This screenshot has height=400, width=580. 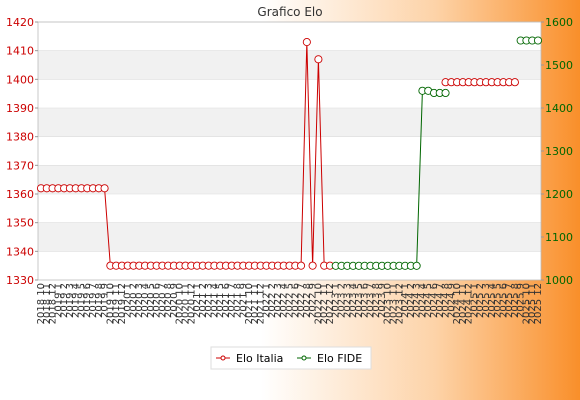 What do you see at coordinates (47, 303) in the screenshot?
I see `x-tick-label: 2018 11` at bounding box center [47, 303].